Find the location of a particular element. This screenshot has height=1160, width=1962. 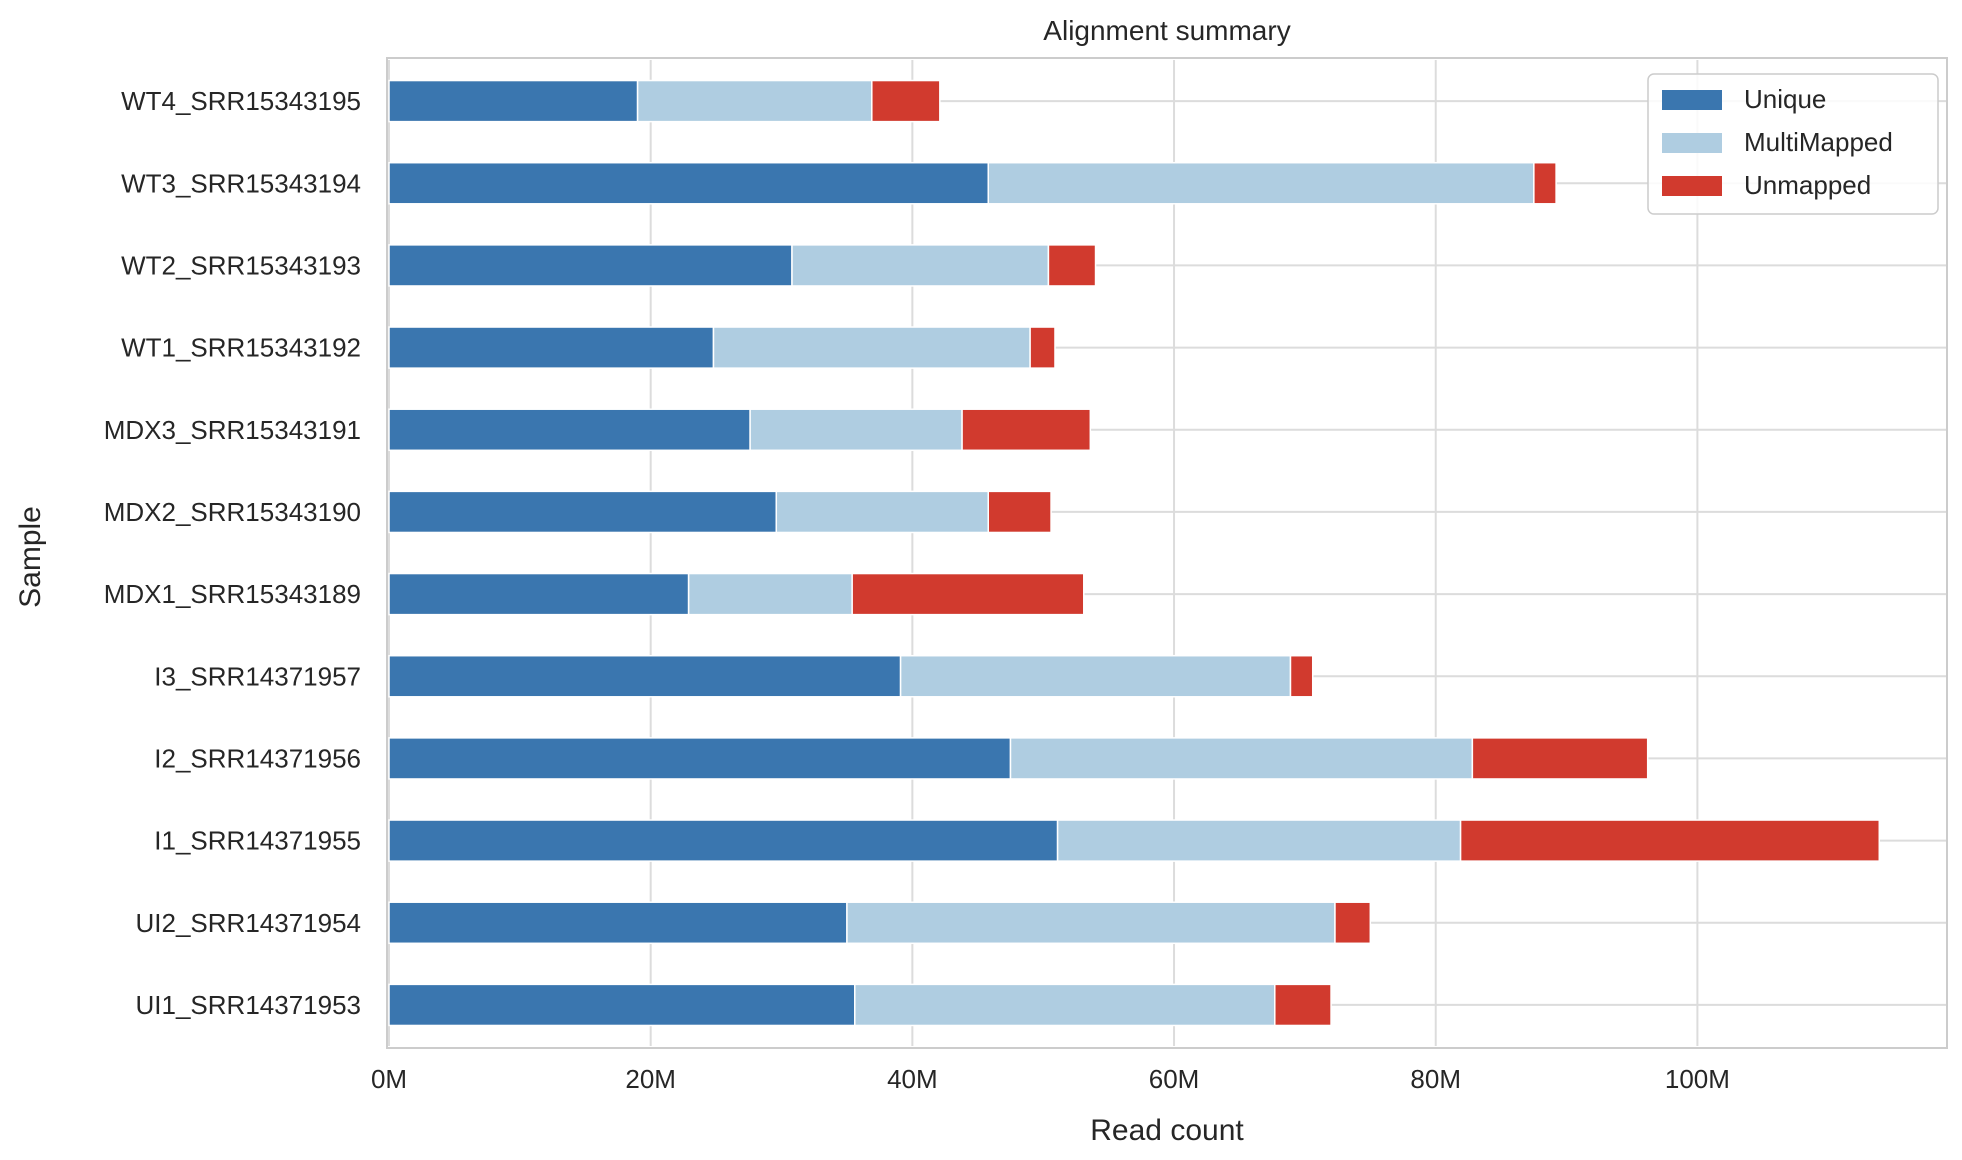

y-axis-label: Sample is located at coordinates (30, 557).